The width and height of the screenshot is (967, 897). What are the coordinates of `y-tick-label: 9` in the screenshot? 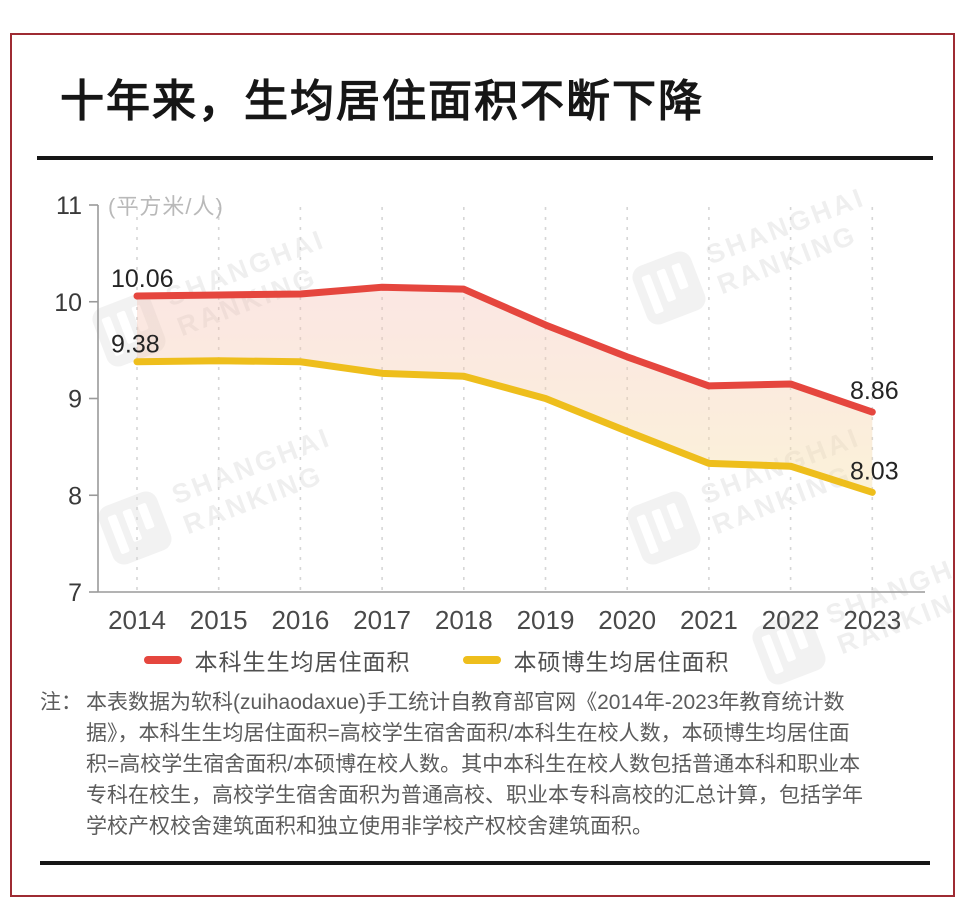 It's located at (75, 400).